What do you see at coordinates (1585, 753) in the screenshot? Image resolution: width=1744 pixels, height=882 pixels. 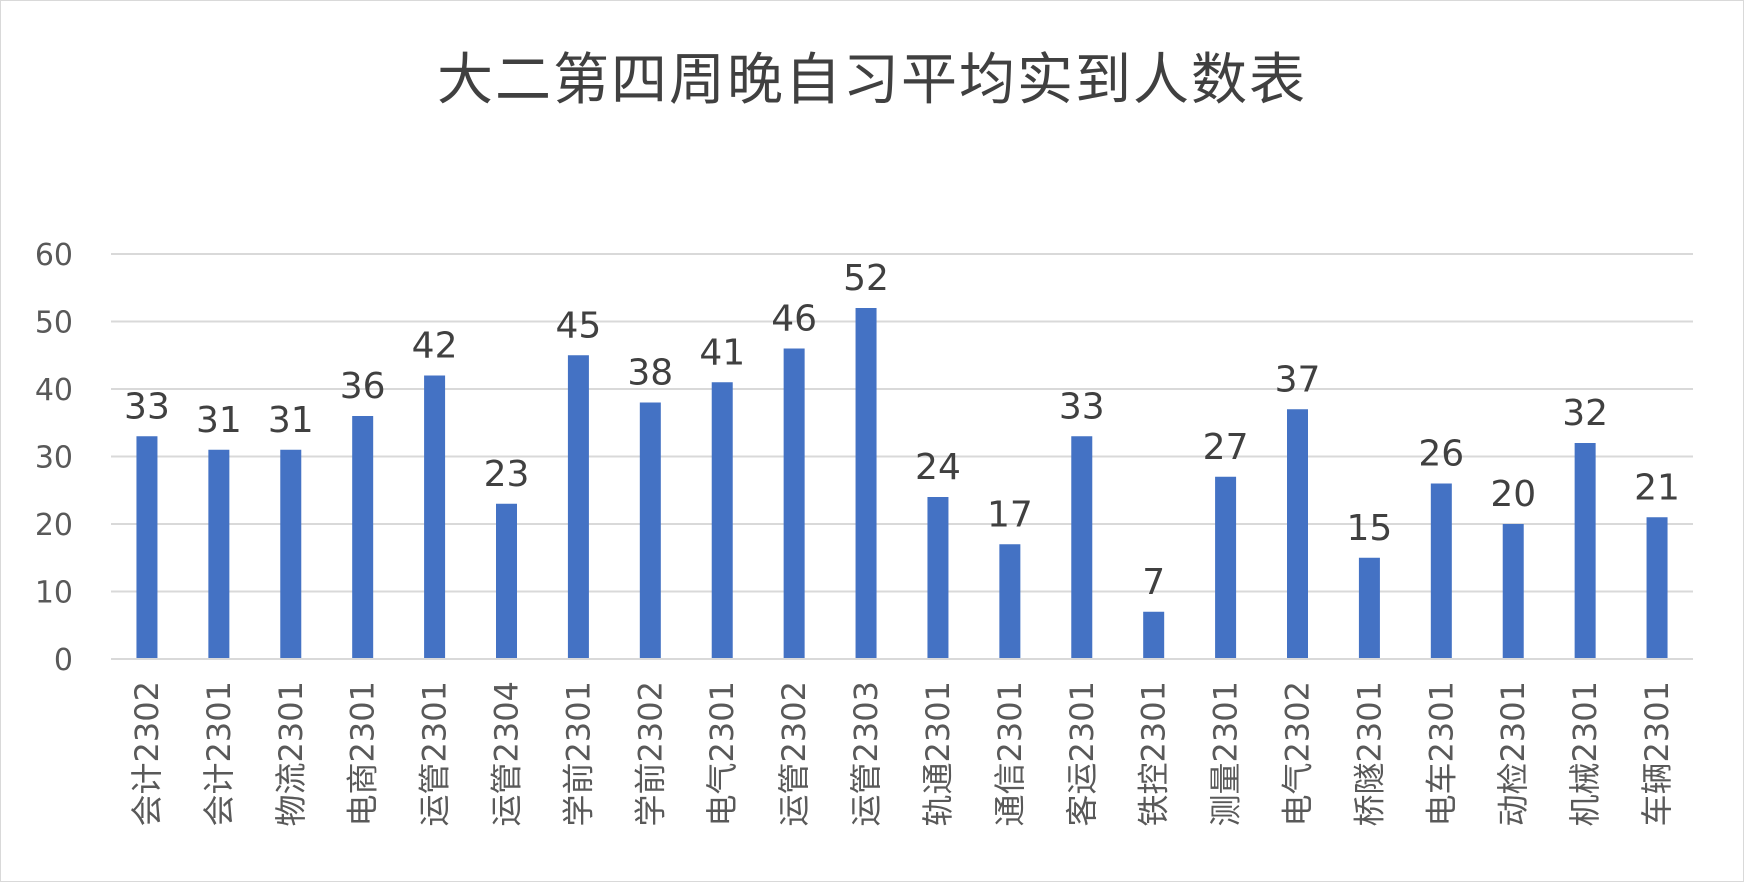 I see `category-label: 机械2301` at bounding box center [1585, 753].